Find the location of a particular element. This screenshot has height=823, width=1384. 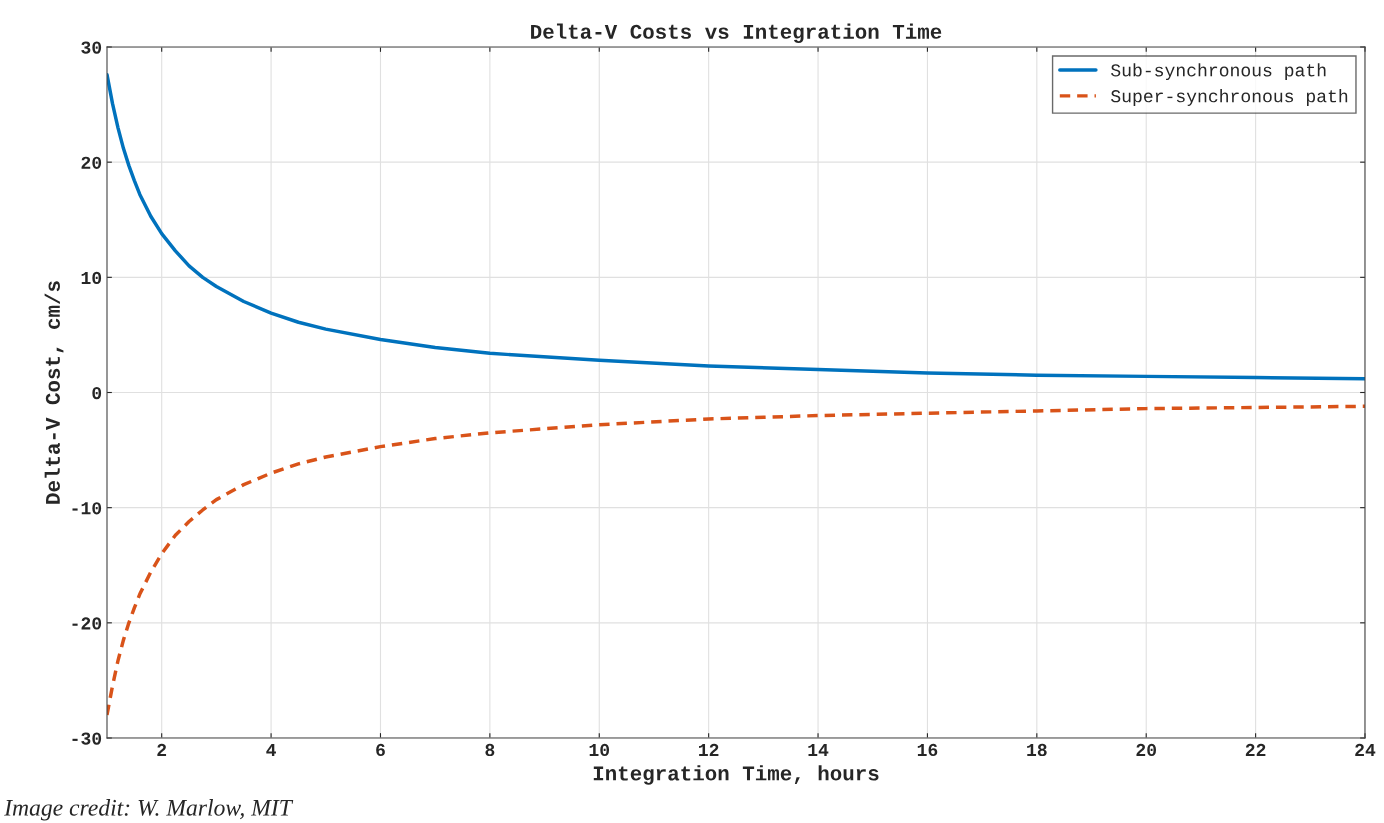

x-tick-label: 6 is located at coordinates (380, 750).